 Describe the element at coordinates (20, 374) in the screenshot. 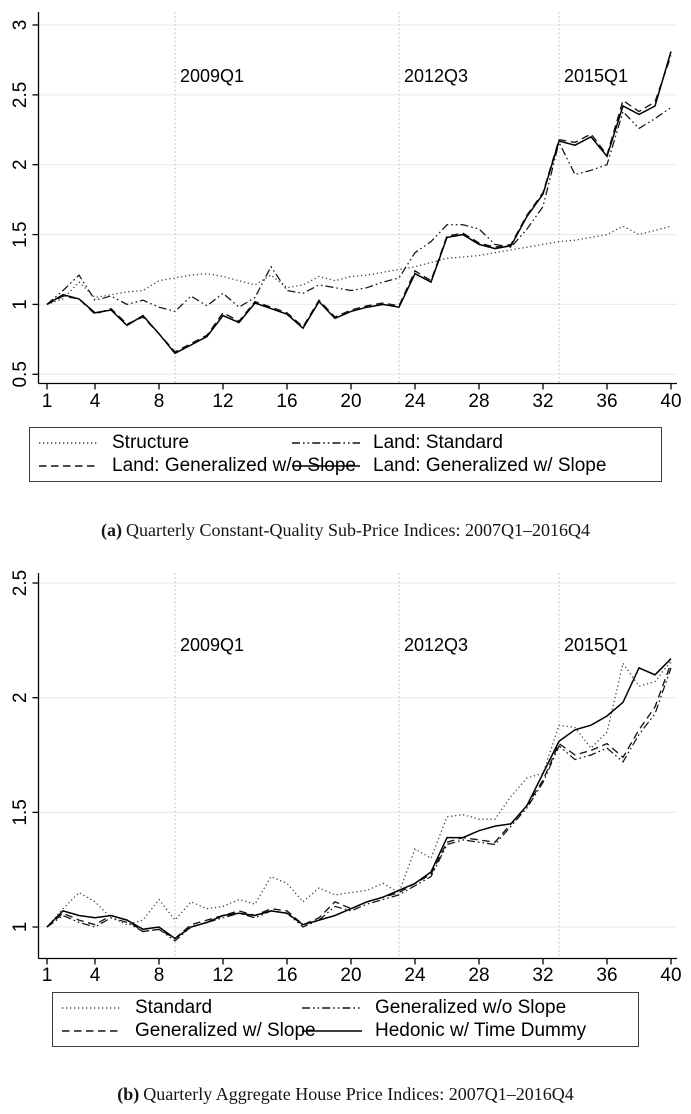

I see `y-tick-label: 0.5` at that location.